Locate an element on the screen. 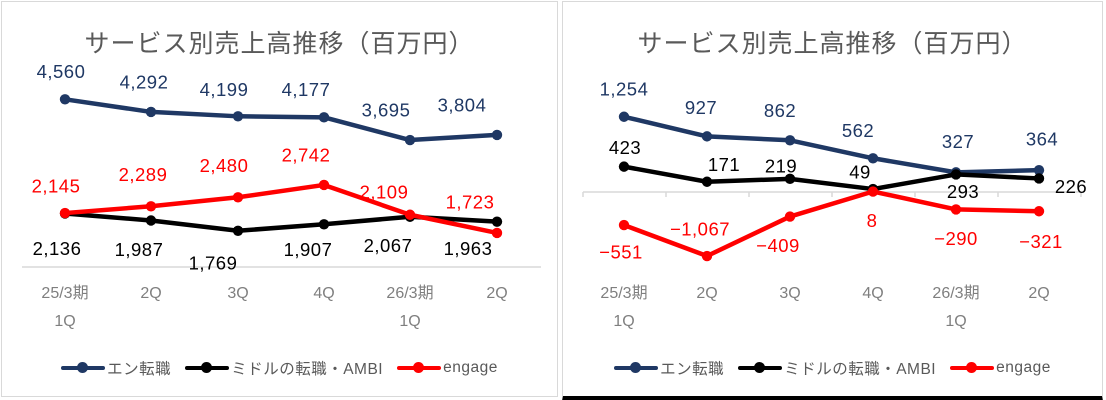 The width and height of the screenshot is (1106, 400). data-label-engage: 2,289 is located at coordinates (143, 174).